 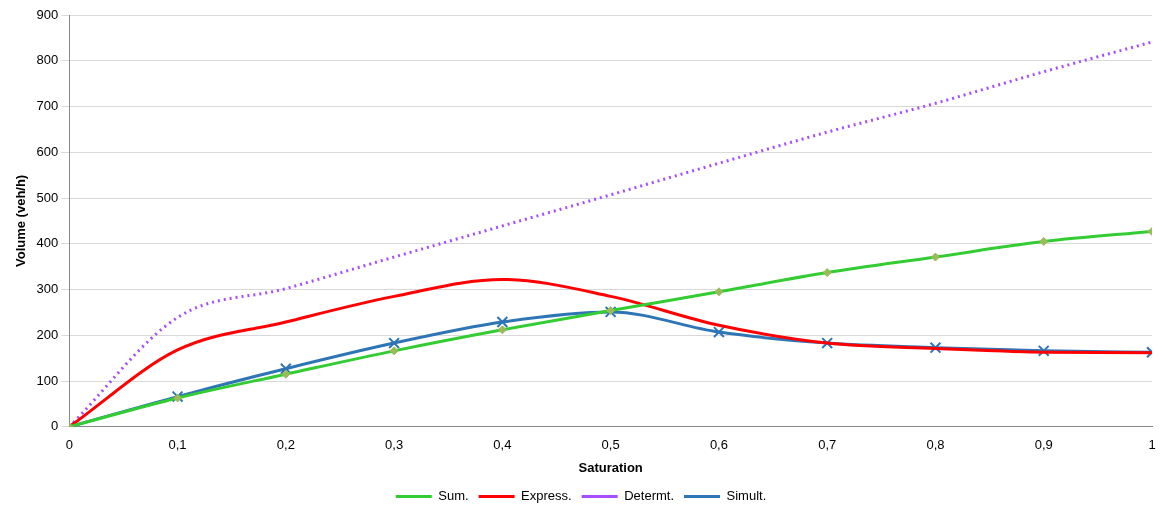 I want to click on x-axis-title: Saturation, so click(x=610, y=467).